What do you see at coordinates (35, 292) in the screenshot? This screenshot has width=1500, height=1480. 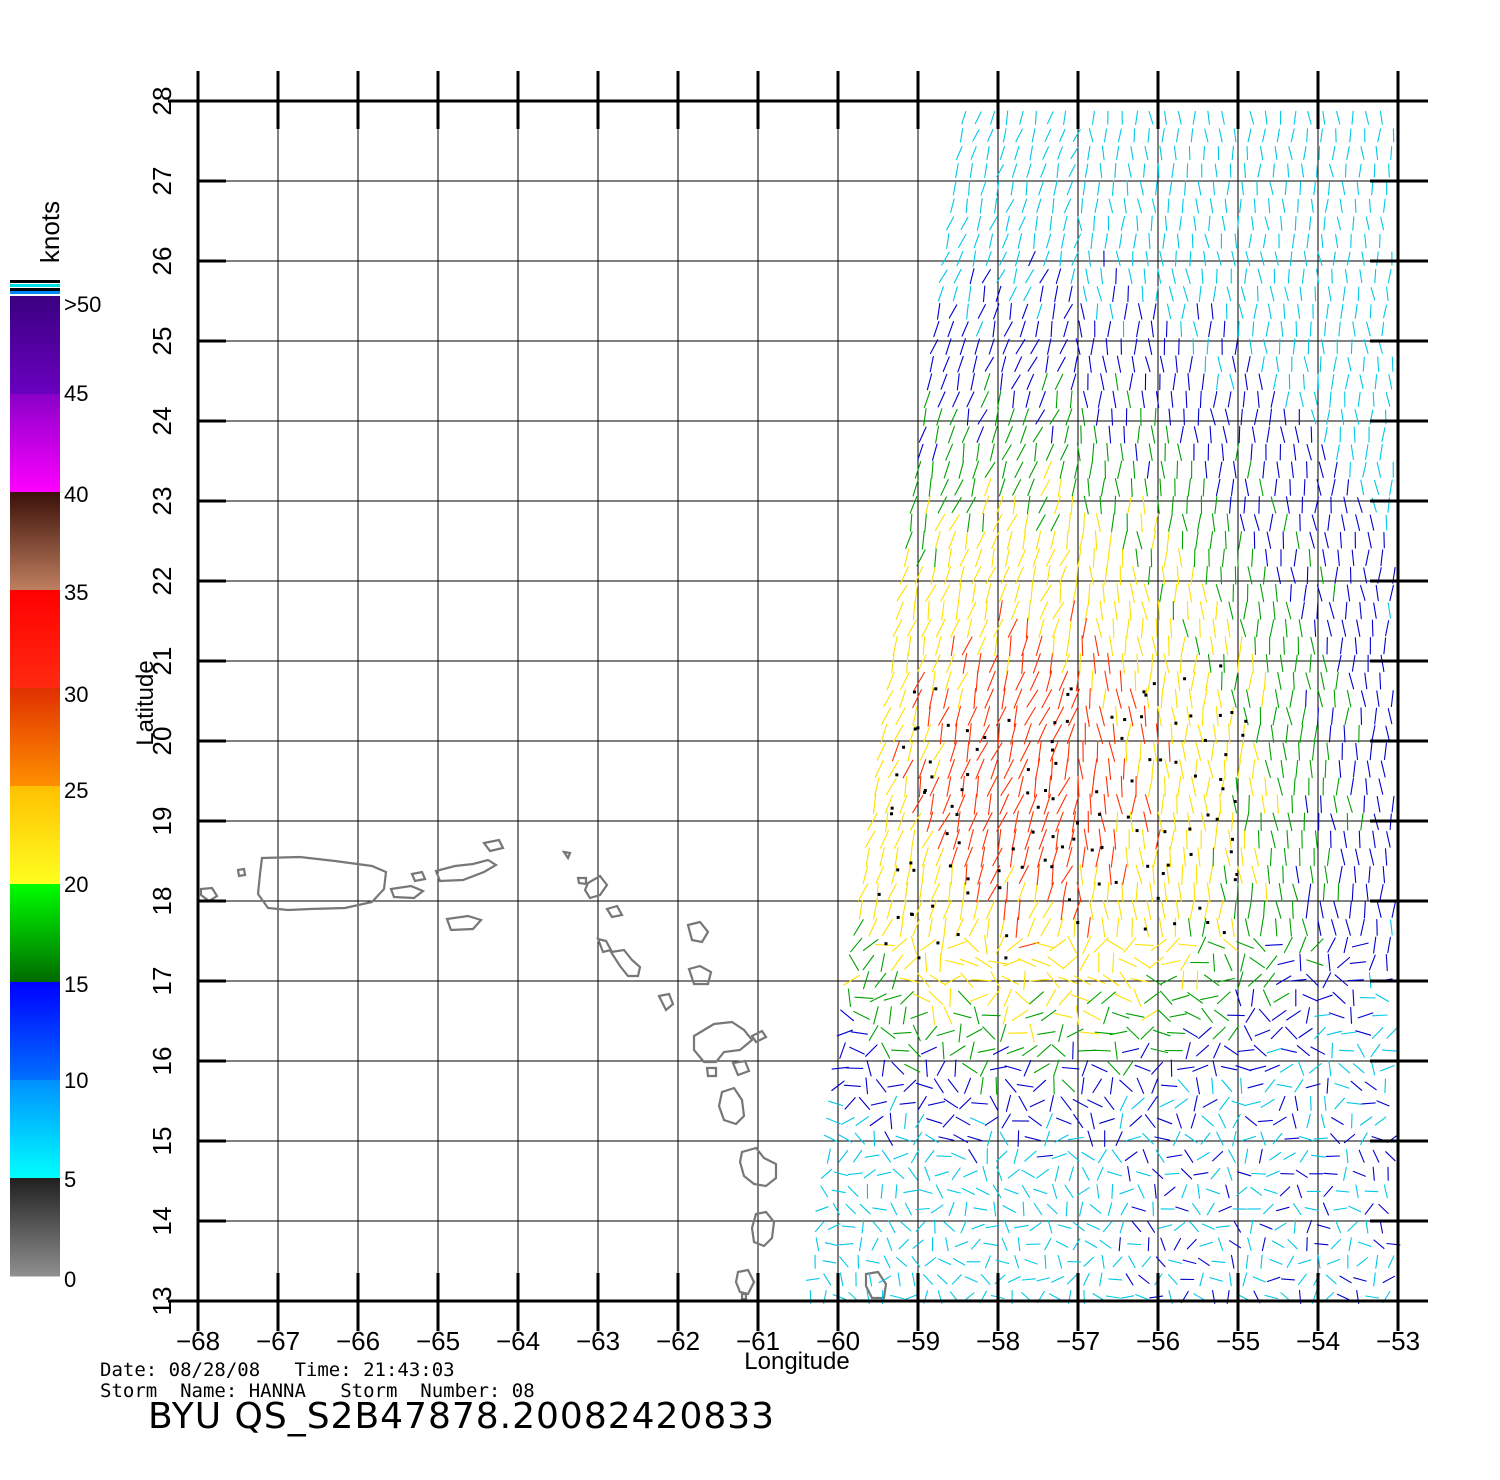 I see `legend-cap-stripe` at bounding box center [35, 292].